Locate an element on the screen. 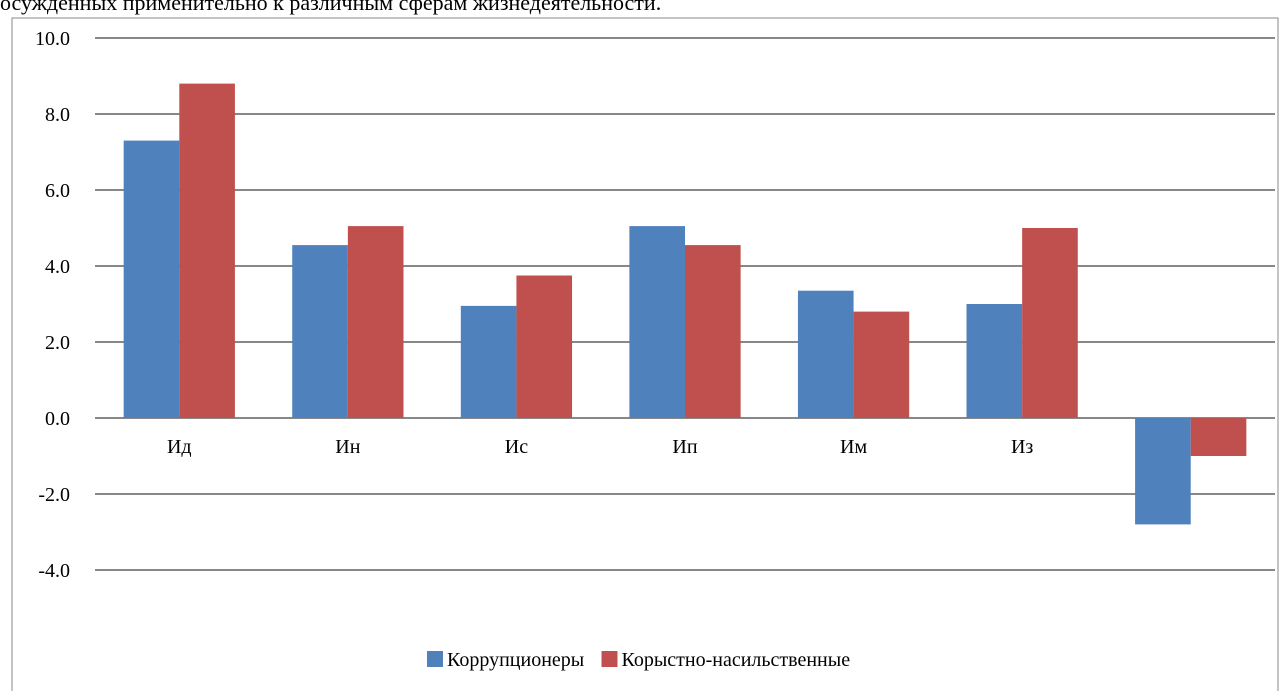 Image resolution: width=1283 pixels, height=691 pixels. legend-label: Коррупционеры is located at coordinates (515, 660).